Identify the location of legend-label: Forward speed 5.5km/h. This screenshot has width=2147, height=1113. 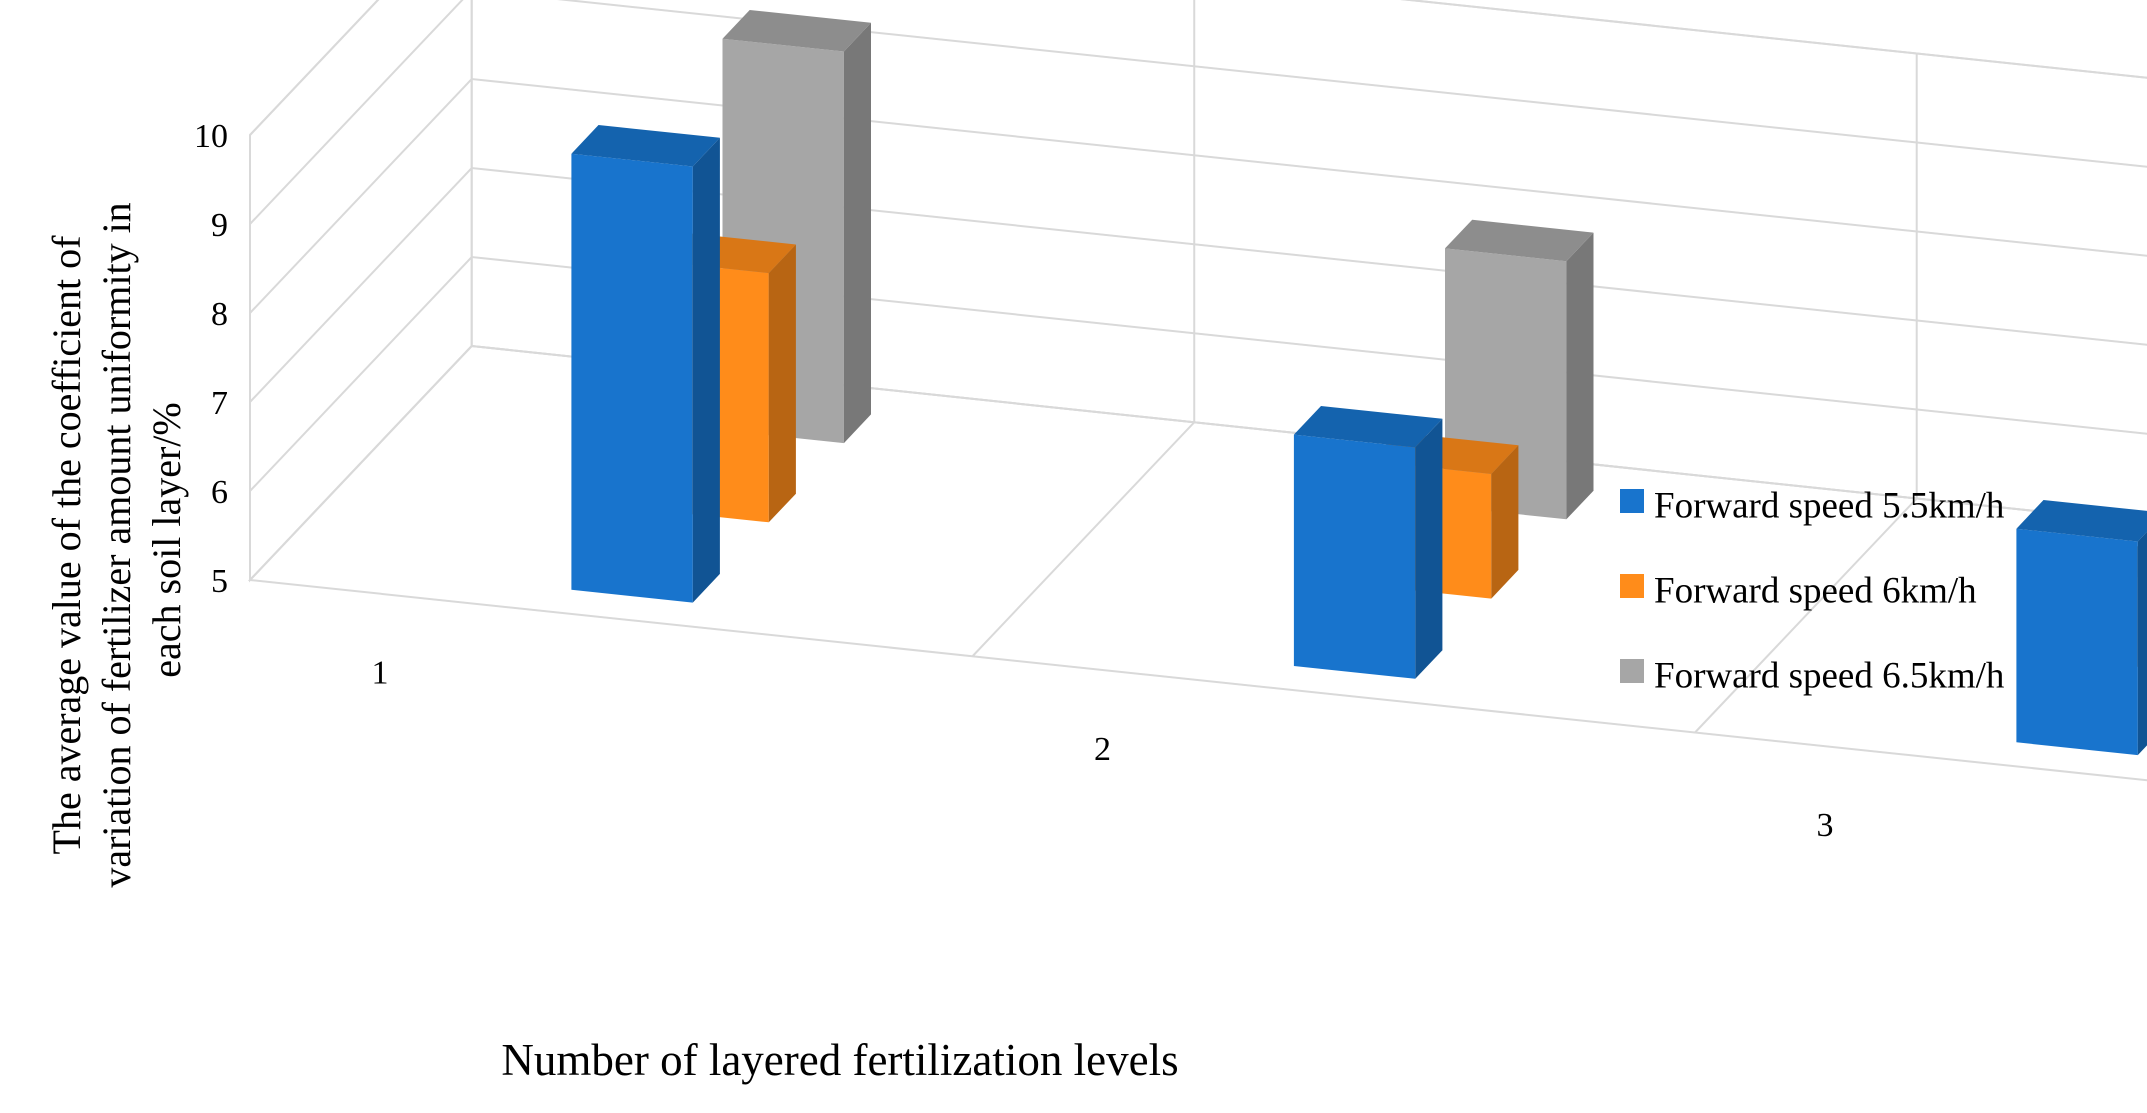
(1829, 505).